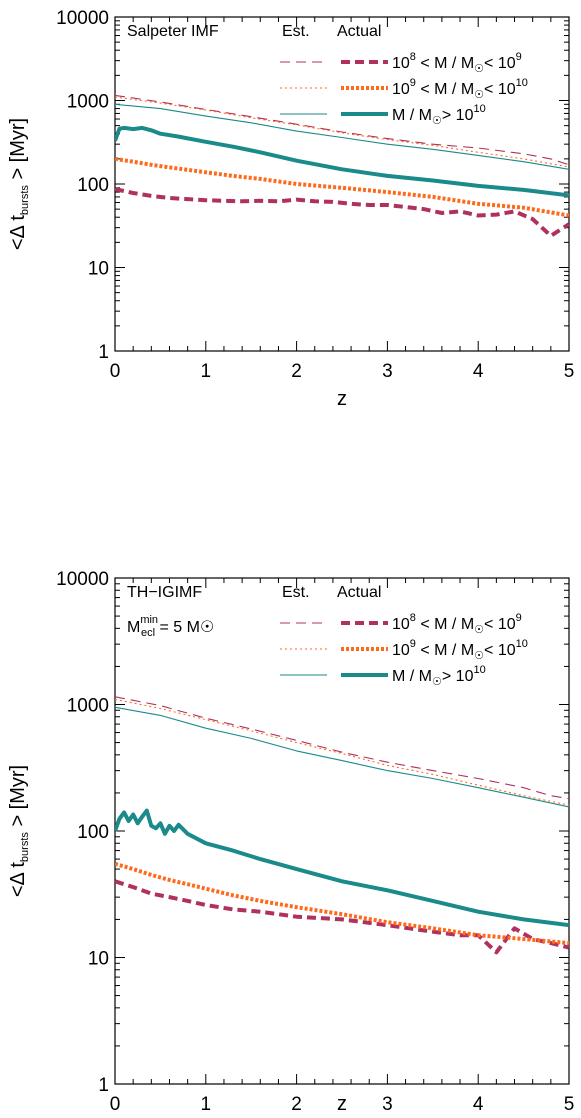 This screenshot has width=581, height=1118. What do you see at coordinates (164, 592) in the screenshot?
I see `panel-title: TH−IGIMF` at bounding box center [164, 592].